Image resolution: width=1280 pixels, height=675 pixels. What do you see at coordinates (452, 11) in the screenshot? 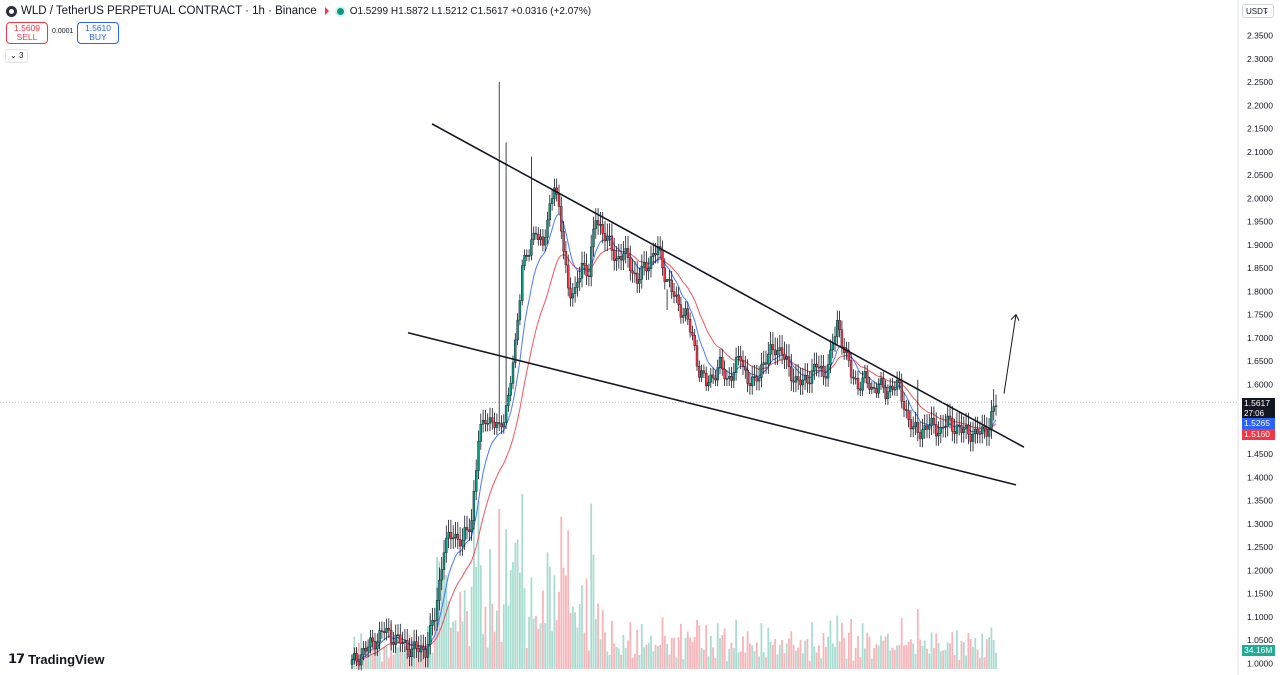
I see `low-value: 1.5212` at bounding box center [452, 11].